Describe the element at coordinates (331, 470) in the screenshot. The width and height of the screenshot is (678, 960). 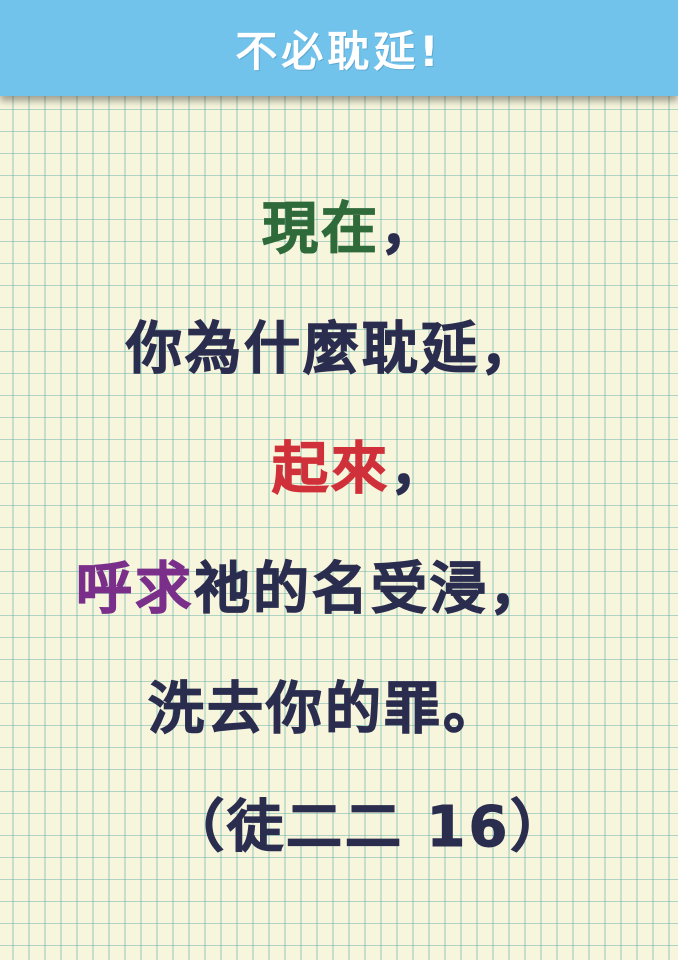
I see `verse-highlight-arise: 起來` at that location.